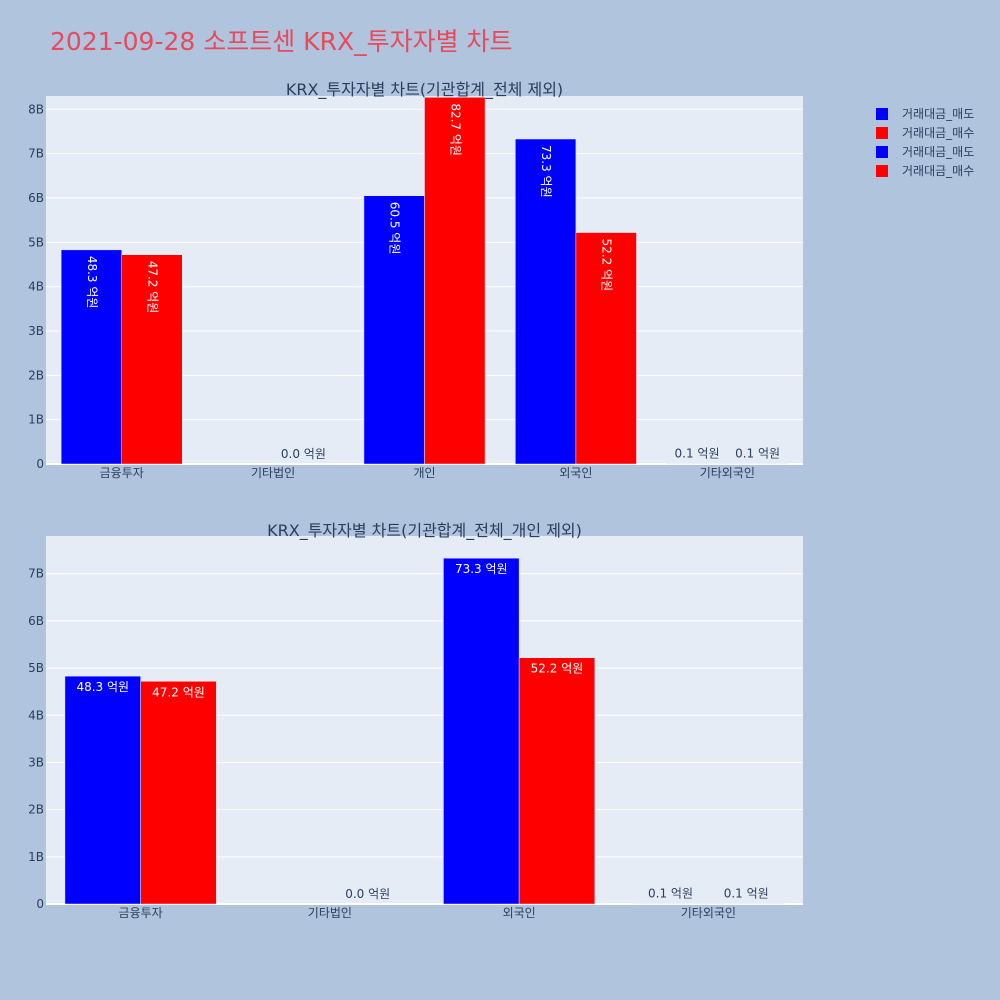  What do you see at coordinates (424, 473) in the screenshot?
I see `x-tick-label: 개인` at bounding box center [424, 473].